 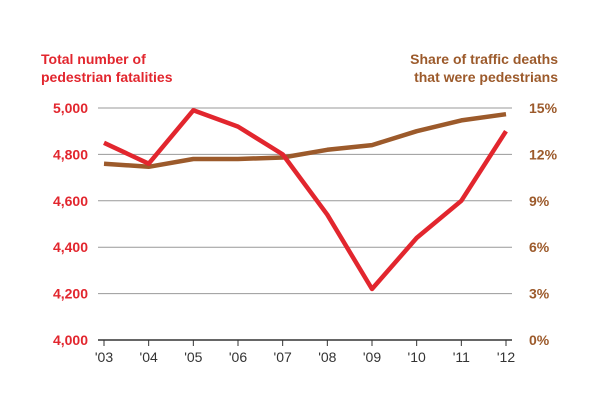 What do you see at coordinates (461, 357) in the screenshot?
I see `x-tick-label: '11` at bounding box center [461, 357].